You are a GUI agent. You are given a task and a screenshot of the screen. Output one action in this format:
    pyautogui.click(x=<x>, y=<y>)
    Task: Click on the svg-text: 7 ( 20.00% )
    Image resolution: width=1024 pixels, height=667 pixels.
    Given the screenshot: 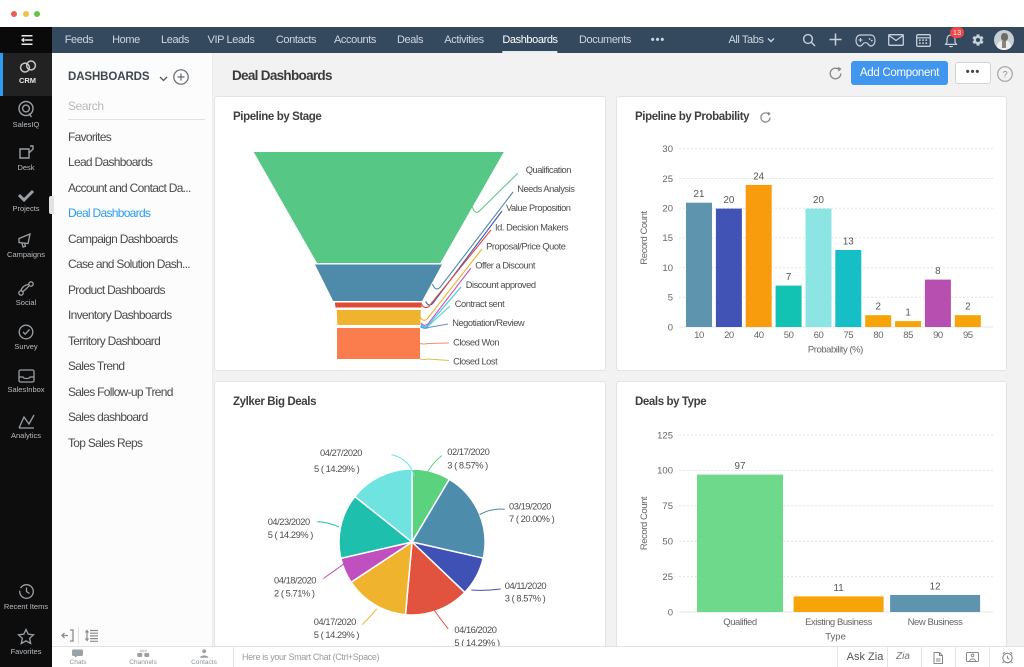 What is the action you would take?
    pyautogui.click(x=532, y=519)
    